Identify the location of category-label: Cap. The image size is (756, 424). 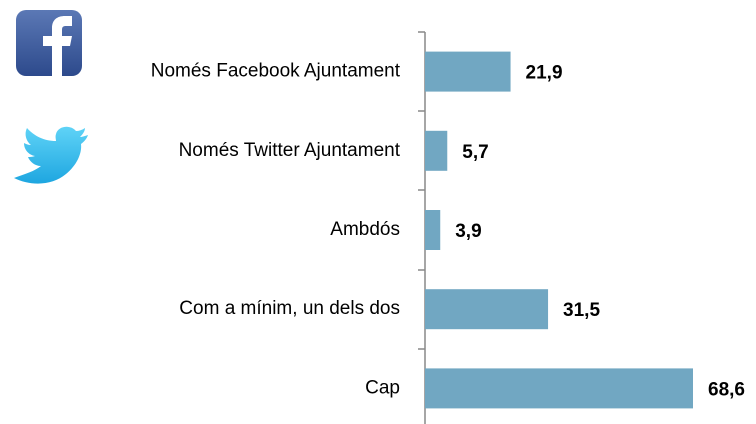
(382, 387).